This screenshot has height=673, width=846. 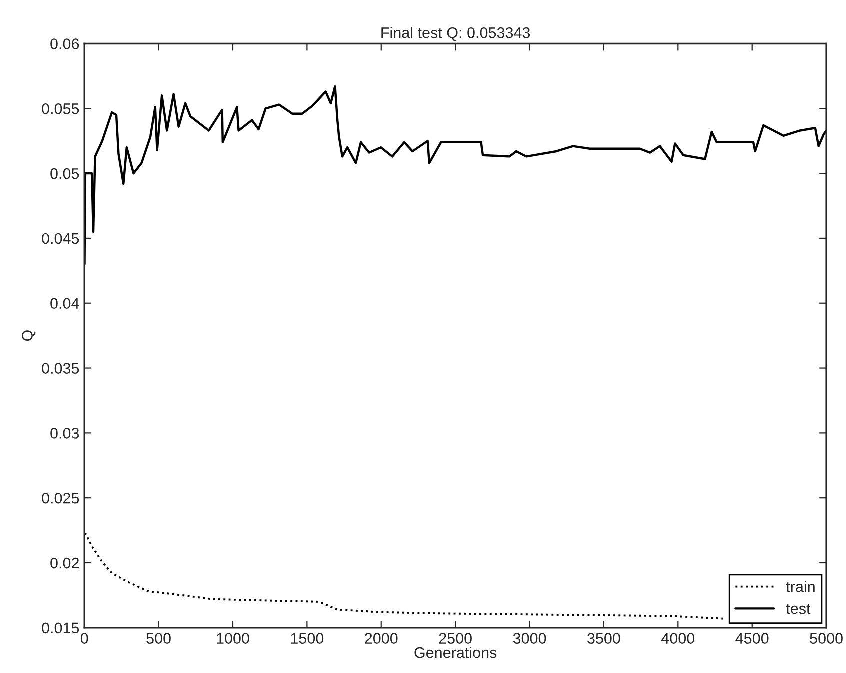 I want to click on x-tick-label: 2500, so click(x=455, y=638).